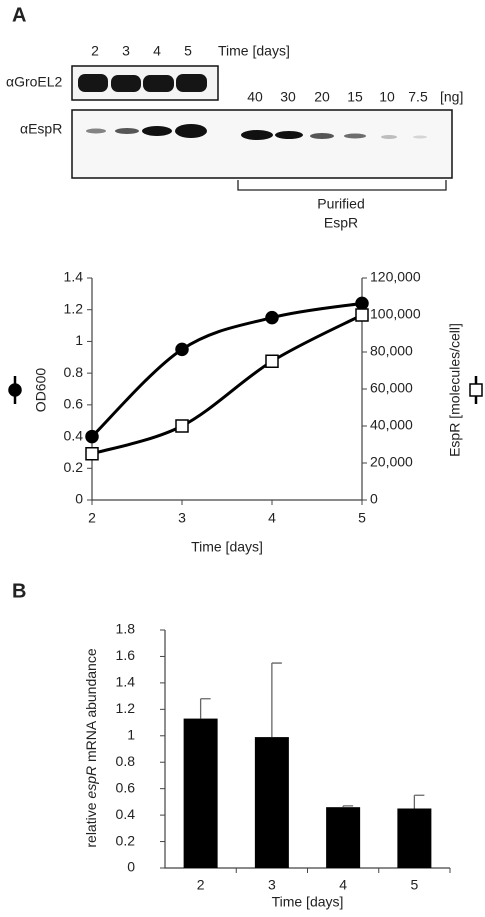  I want to click on antibody-label: αGroEL2, so click(34, 82).